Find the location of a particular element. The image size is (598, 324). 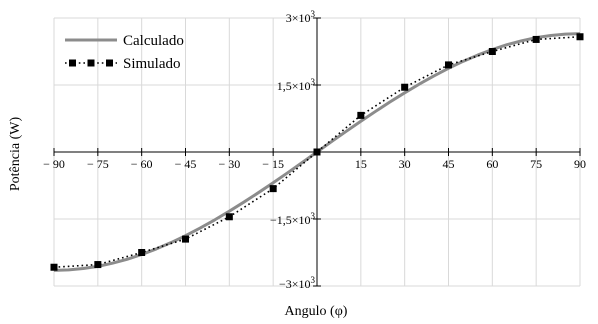

x-tick-label: 15 is located at coordinates (361, 164).